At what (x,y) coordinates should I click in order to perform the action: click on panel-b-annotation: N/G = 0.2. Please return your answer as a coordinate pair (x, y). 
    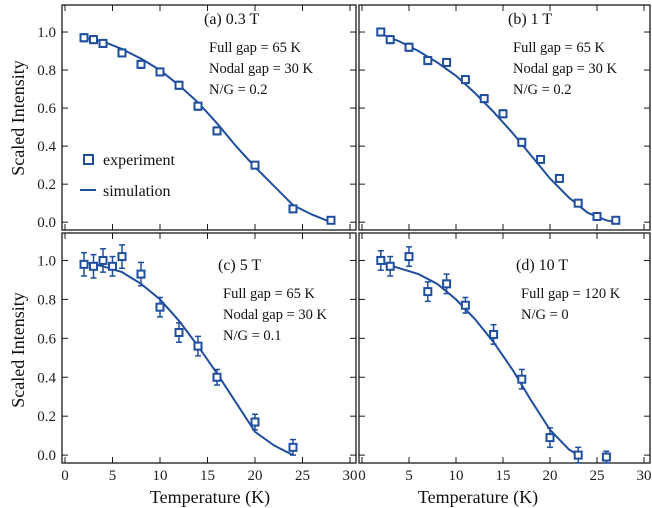
    Looking at the image, I should click on (542, 90).